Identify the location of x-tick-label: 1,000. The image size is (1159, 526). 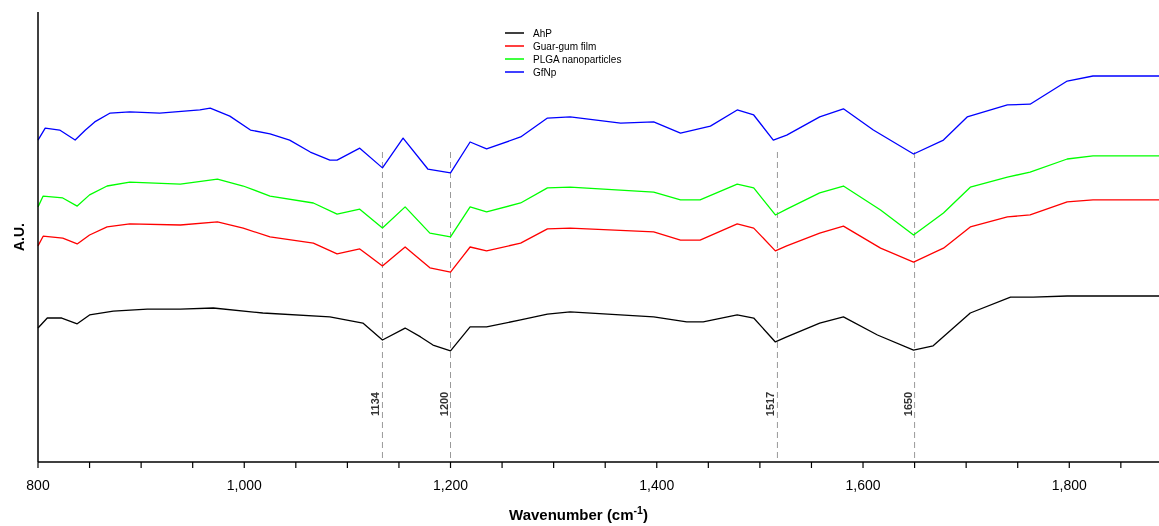
(244, 485).